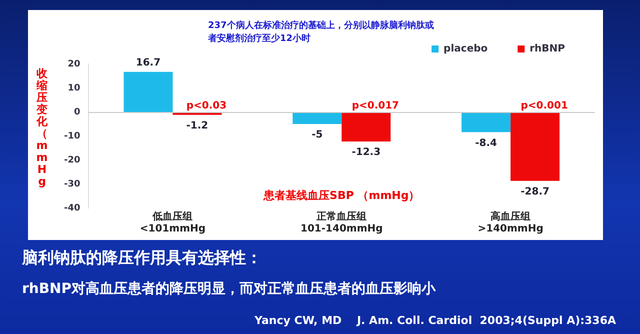  Describe the element at coordinates (341, 222) in the screenshot. I see `x-tick-label: 正常血压组 101-140mmHg` at that location.